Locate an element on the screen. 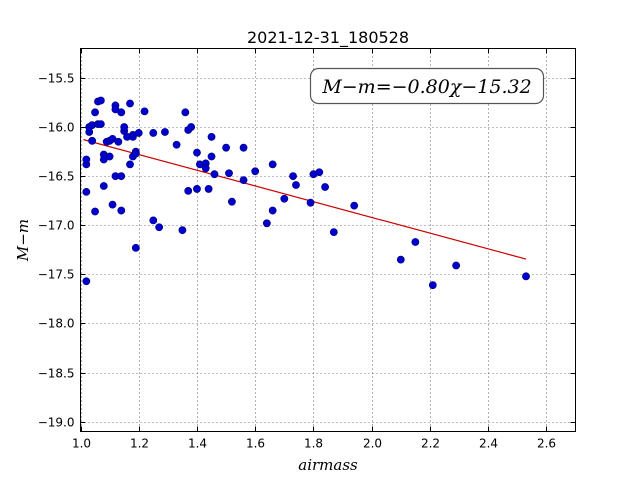  x-tick-labels: 1.0 1.2 1.4 1.6 1.8 2.0 2.2 2.4 2.6 is located at coordinates (314, 444).